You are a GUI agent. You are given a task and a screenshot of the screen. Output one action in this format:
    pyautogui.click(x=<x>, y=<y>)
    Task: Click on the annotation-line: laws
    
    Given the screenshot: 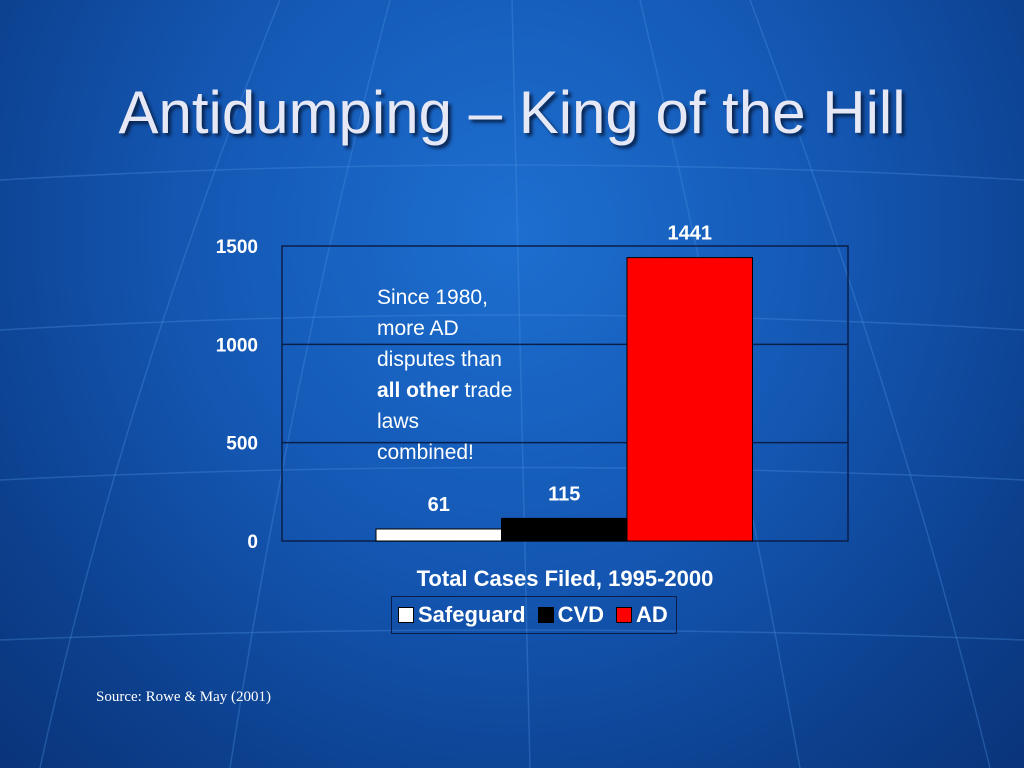 What is the action you would take?
    pyautogui.click(x=398, y=421)
    